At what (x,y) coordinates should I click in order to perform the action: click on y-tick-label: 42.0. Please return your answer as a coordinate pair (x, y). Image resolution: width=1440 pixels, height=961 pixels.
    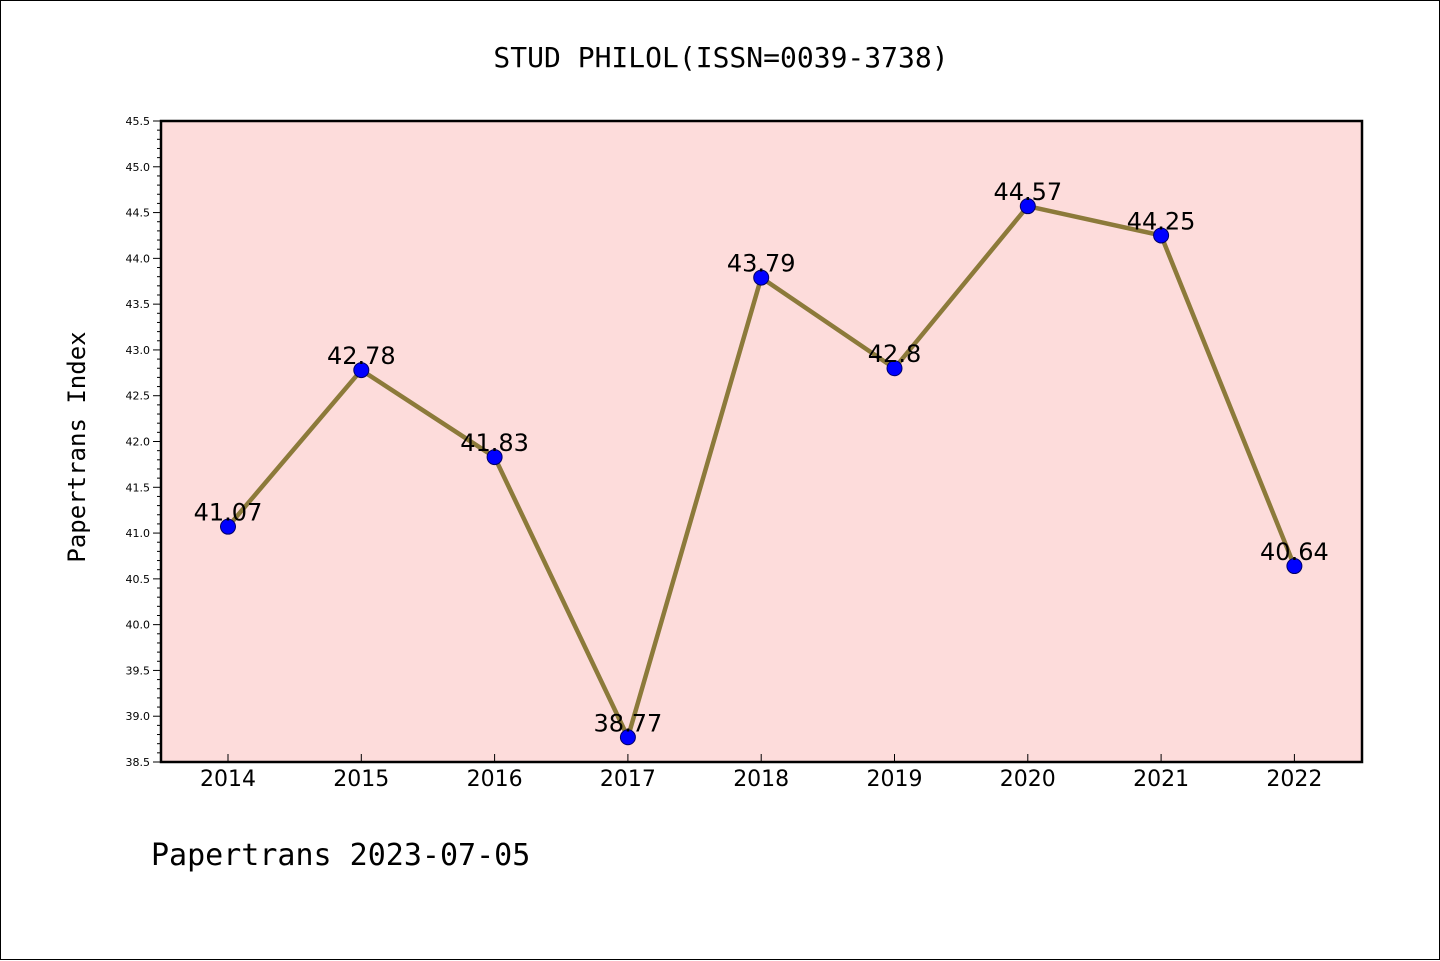
    Looking at the image, I should click on (138, 442).